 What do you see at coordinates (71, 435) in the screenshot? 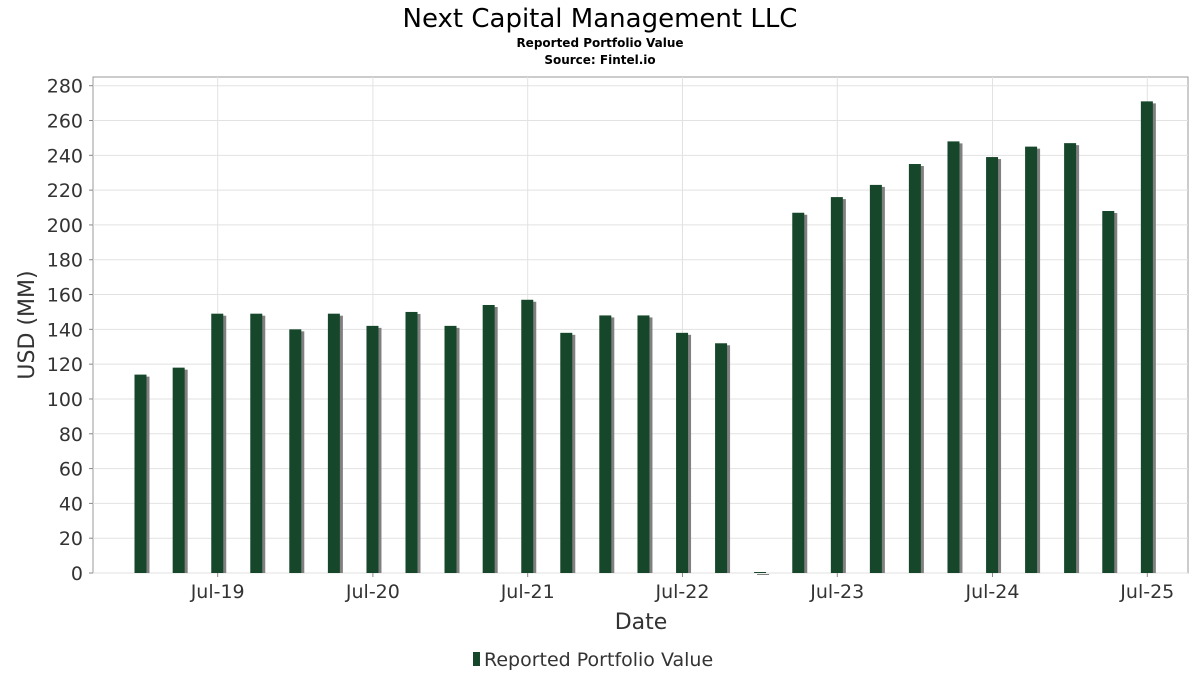
I see `y-tick-label: 80` at bounding box center [71, 435].